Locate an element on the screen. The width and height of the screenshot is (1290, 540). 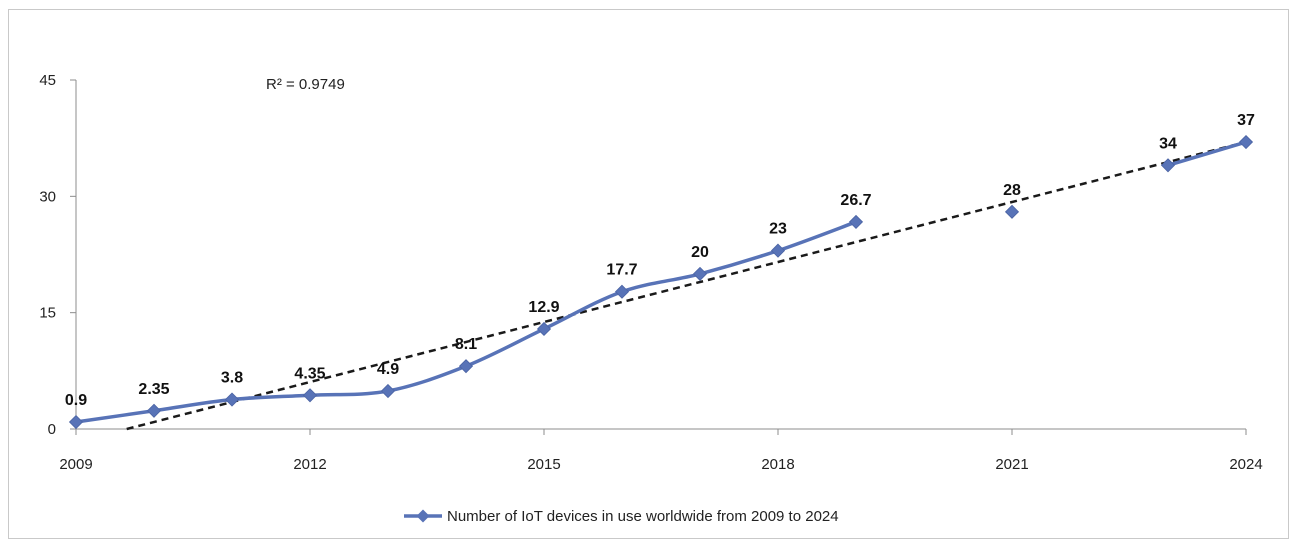
data-label: 4.9 is located at coordinates (388, 369).